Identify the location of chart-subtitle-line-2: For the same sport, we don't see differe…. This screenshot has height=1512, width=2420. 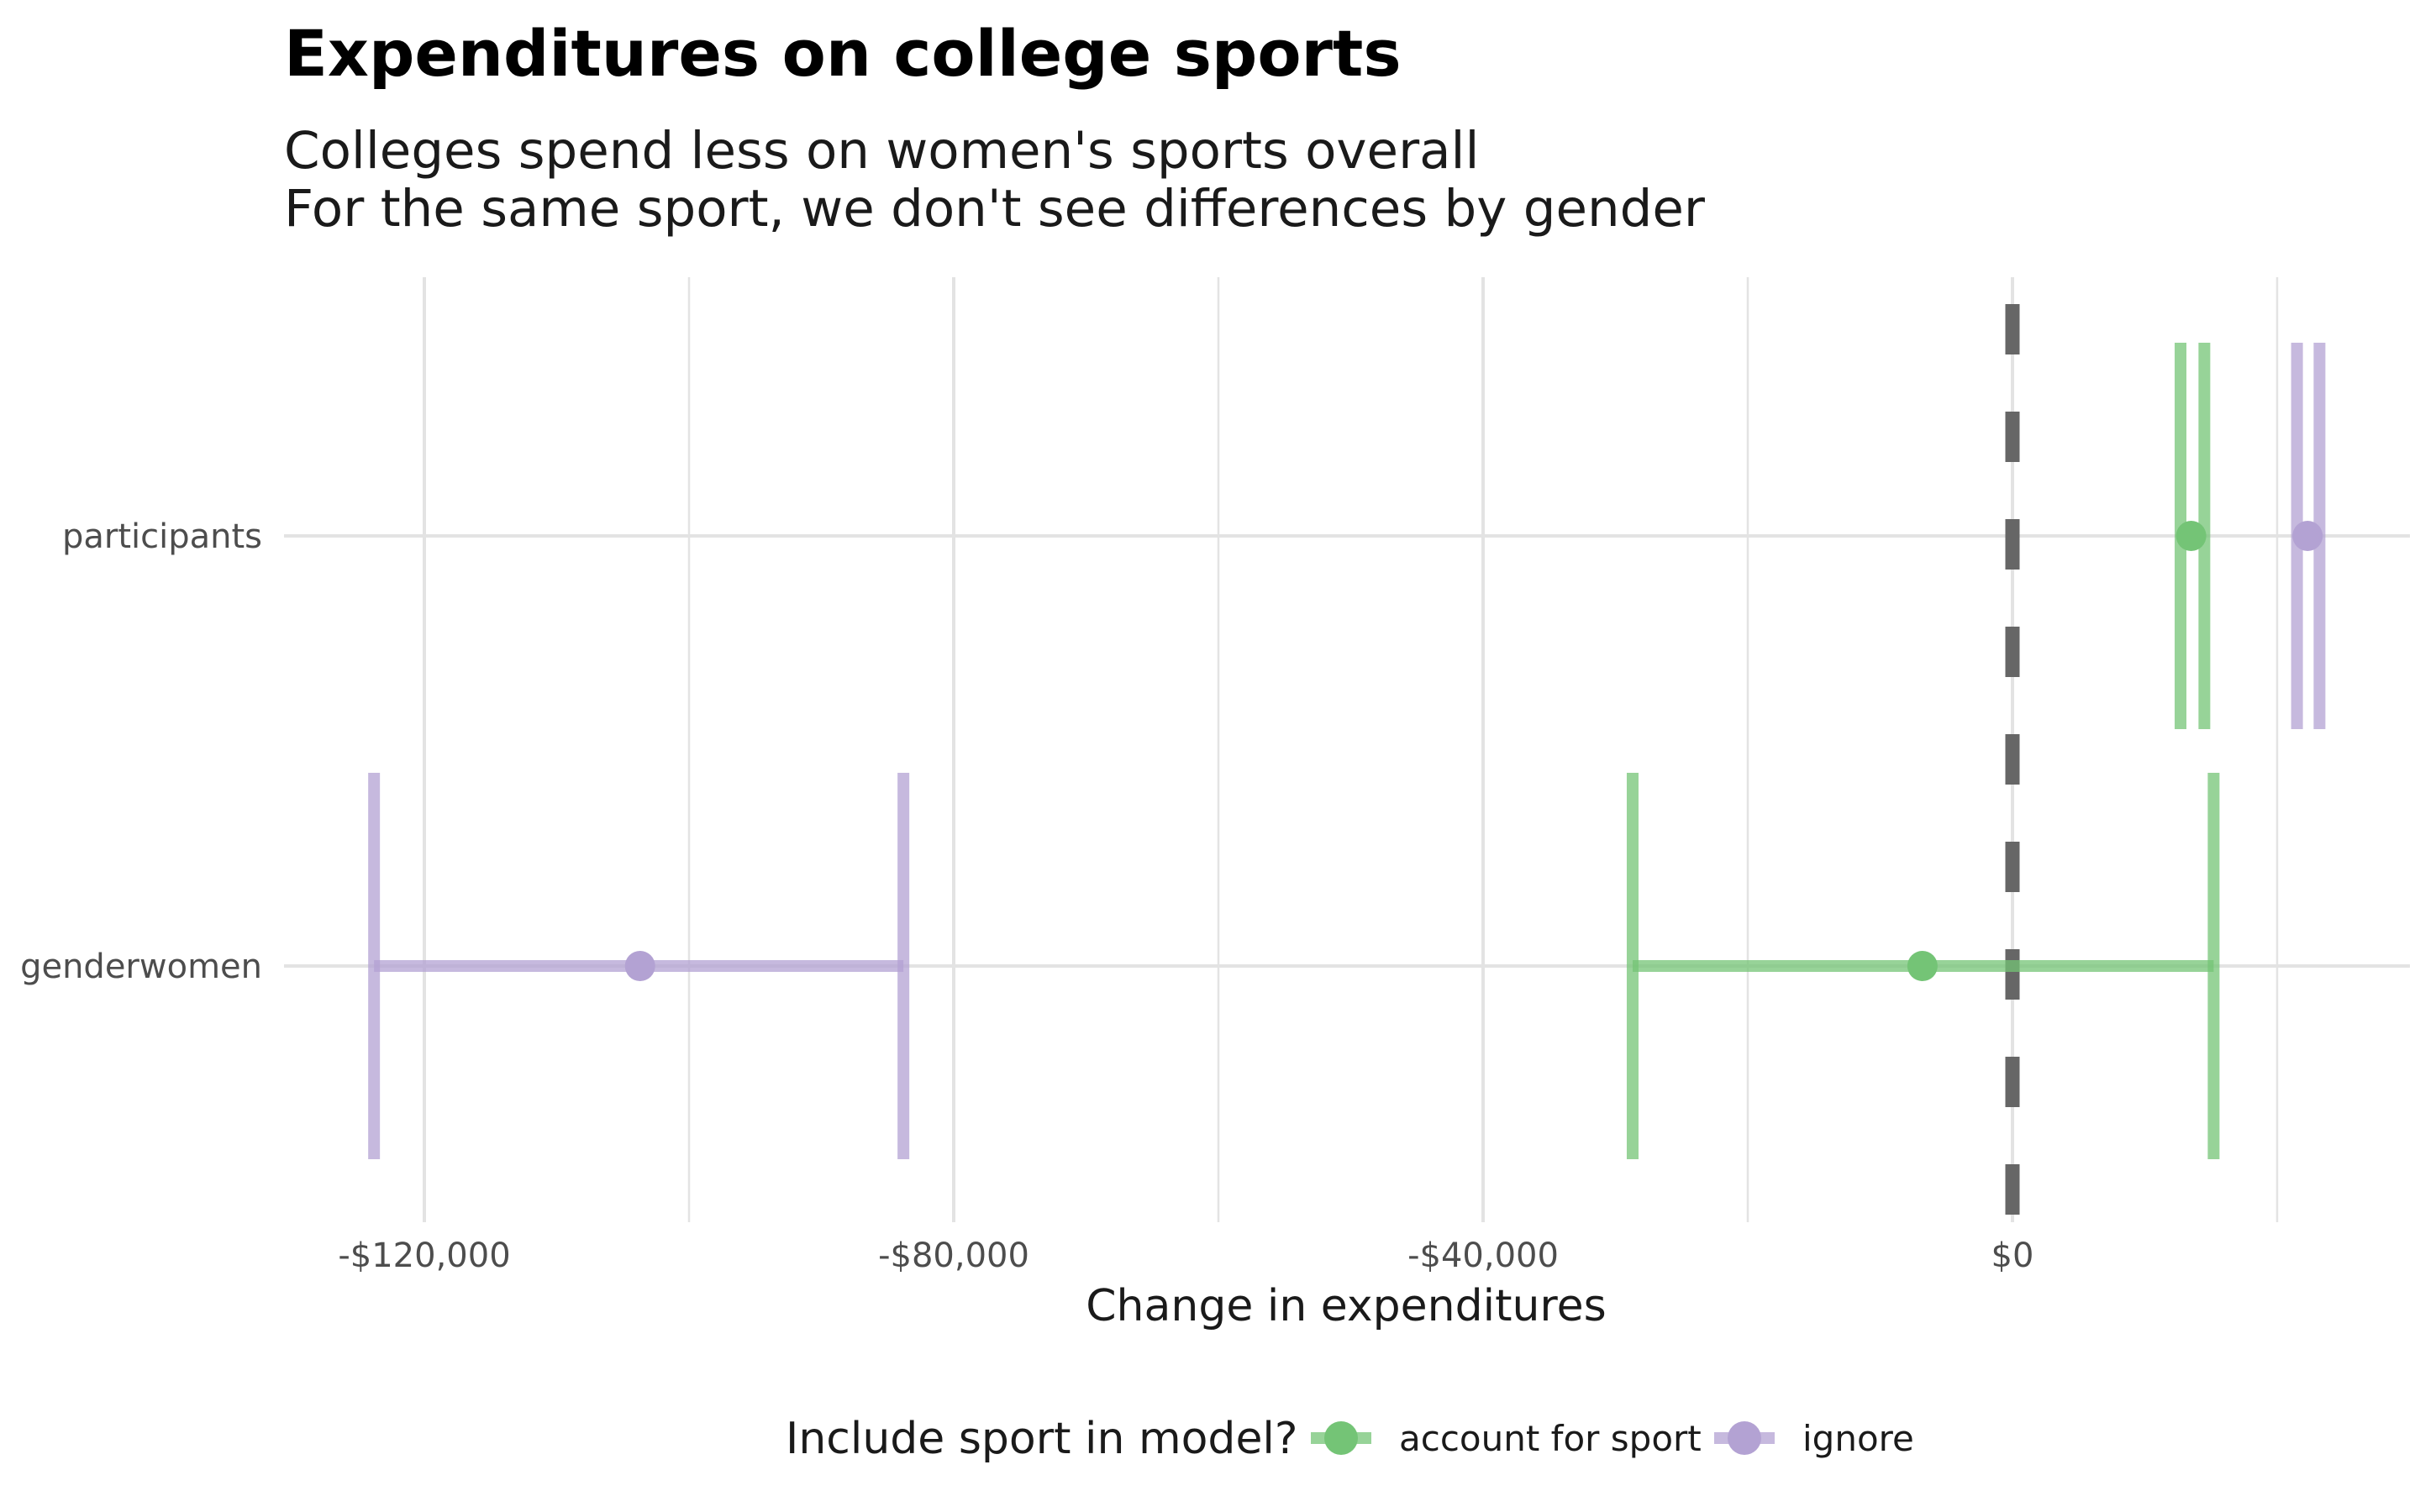
(994, 209).